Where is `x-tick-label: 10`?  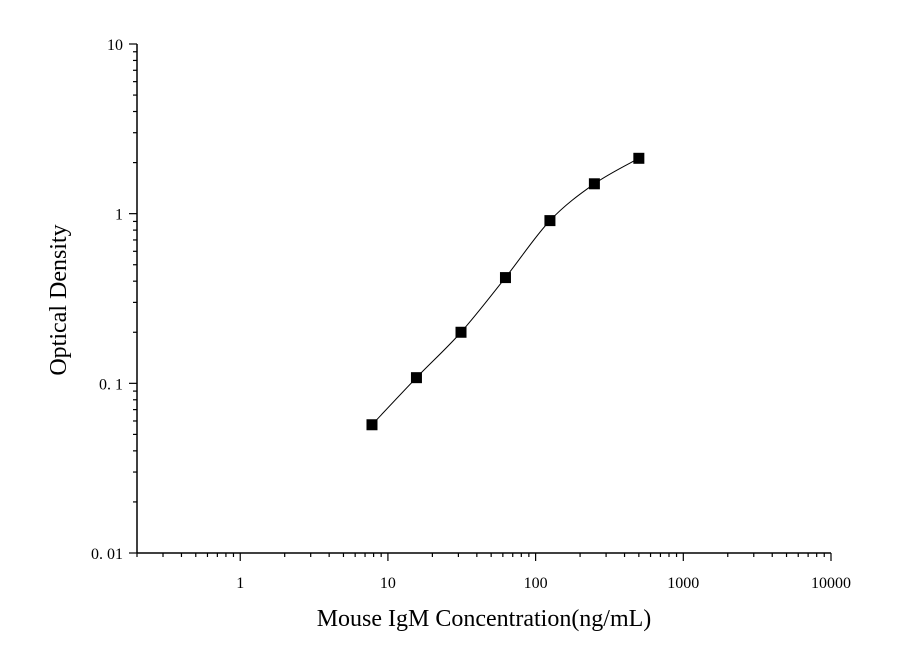 x-tick-label: 10 is located at coordinates (388, 583).